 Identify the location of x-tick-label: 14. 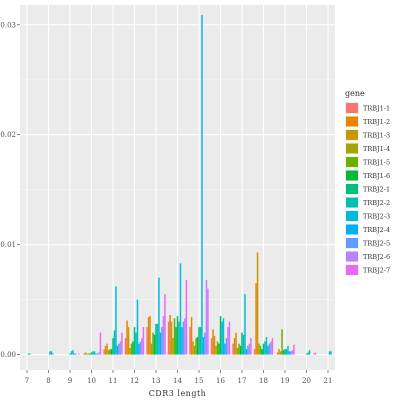
(177, 381).